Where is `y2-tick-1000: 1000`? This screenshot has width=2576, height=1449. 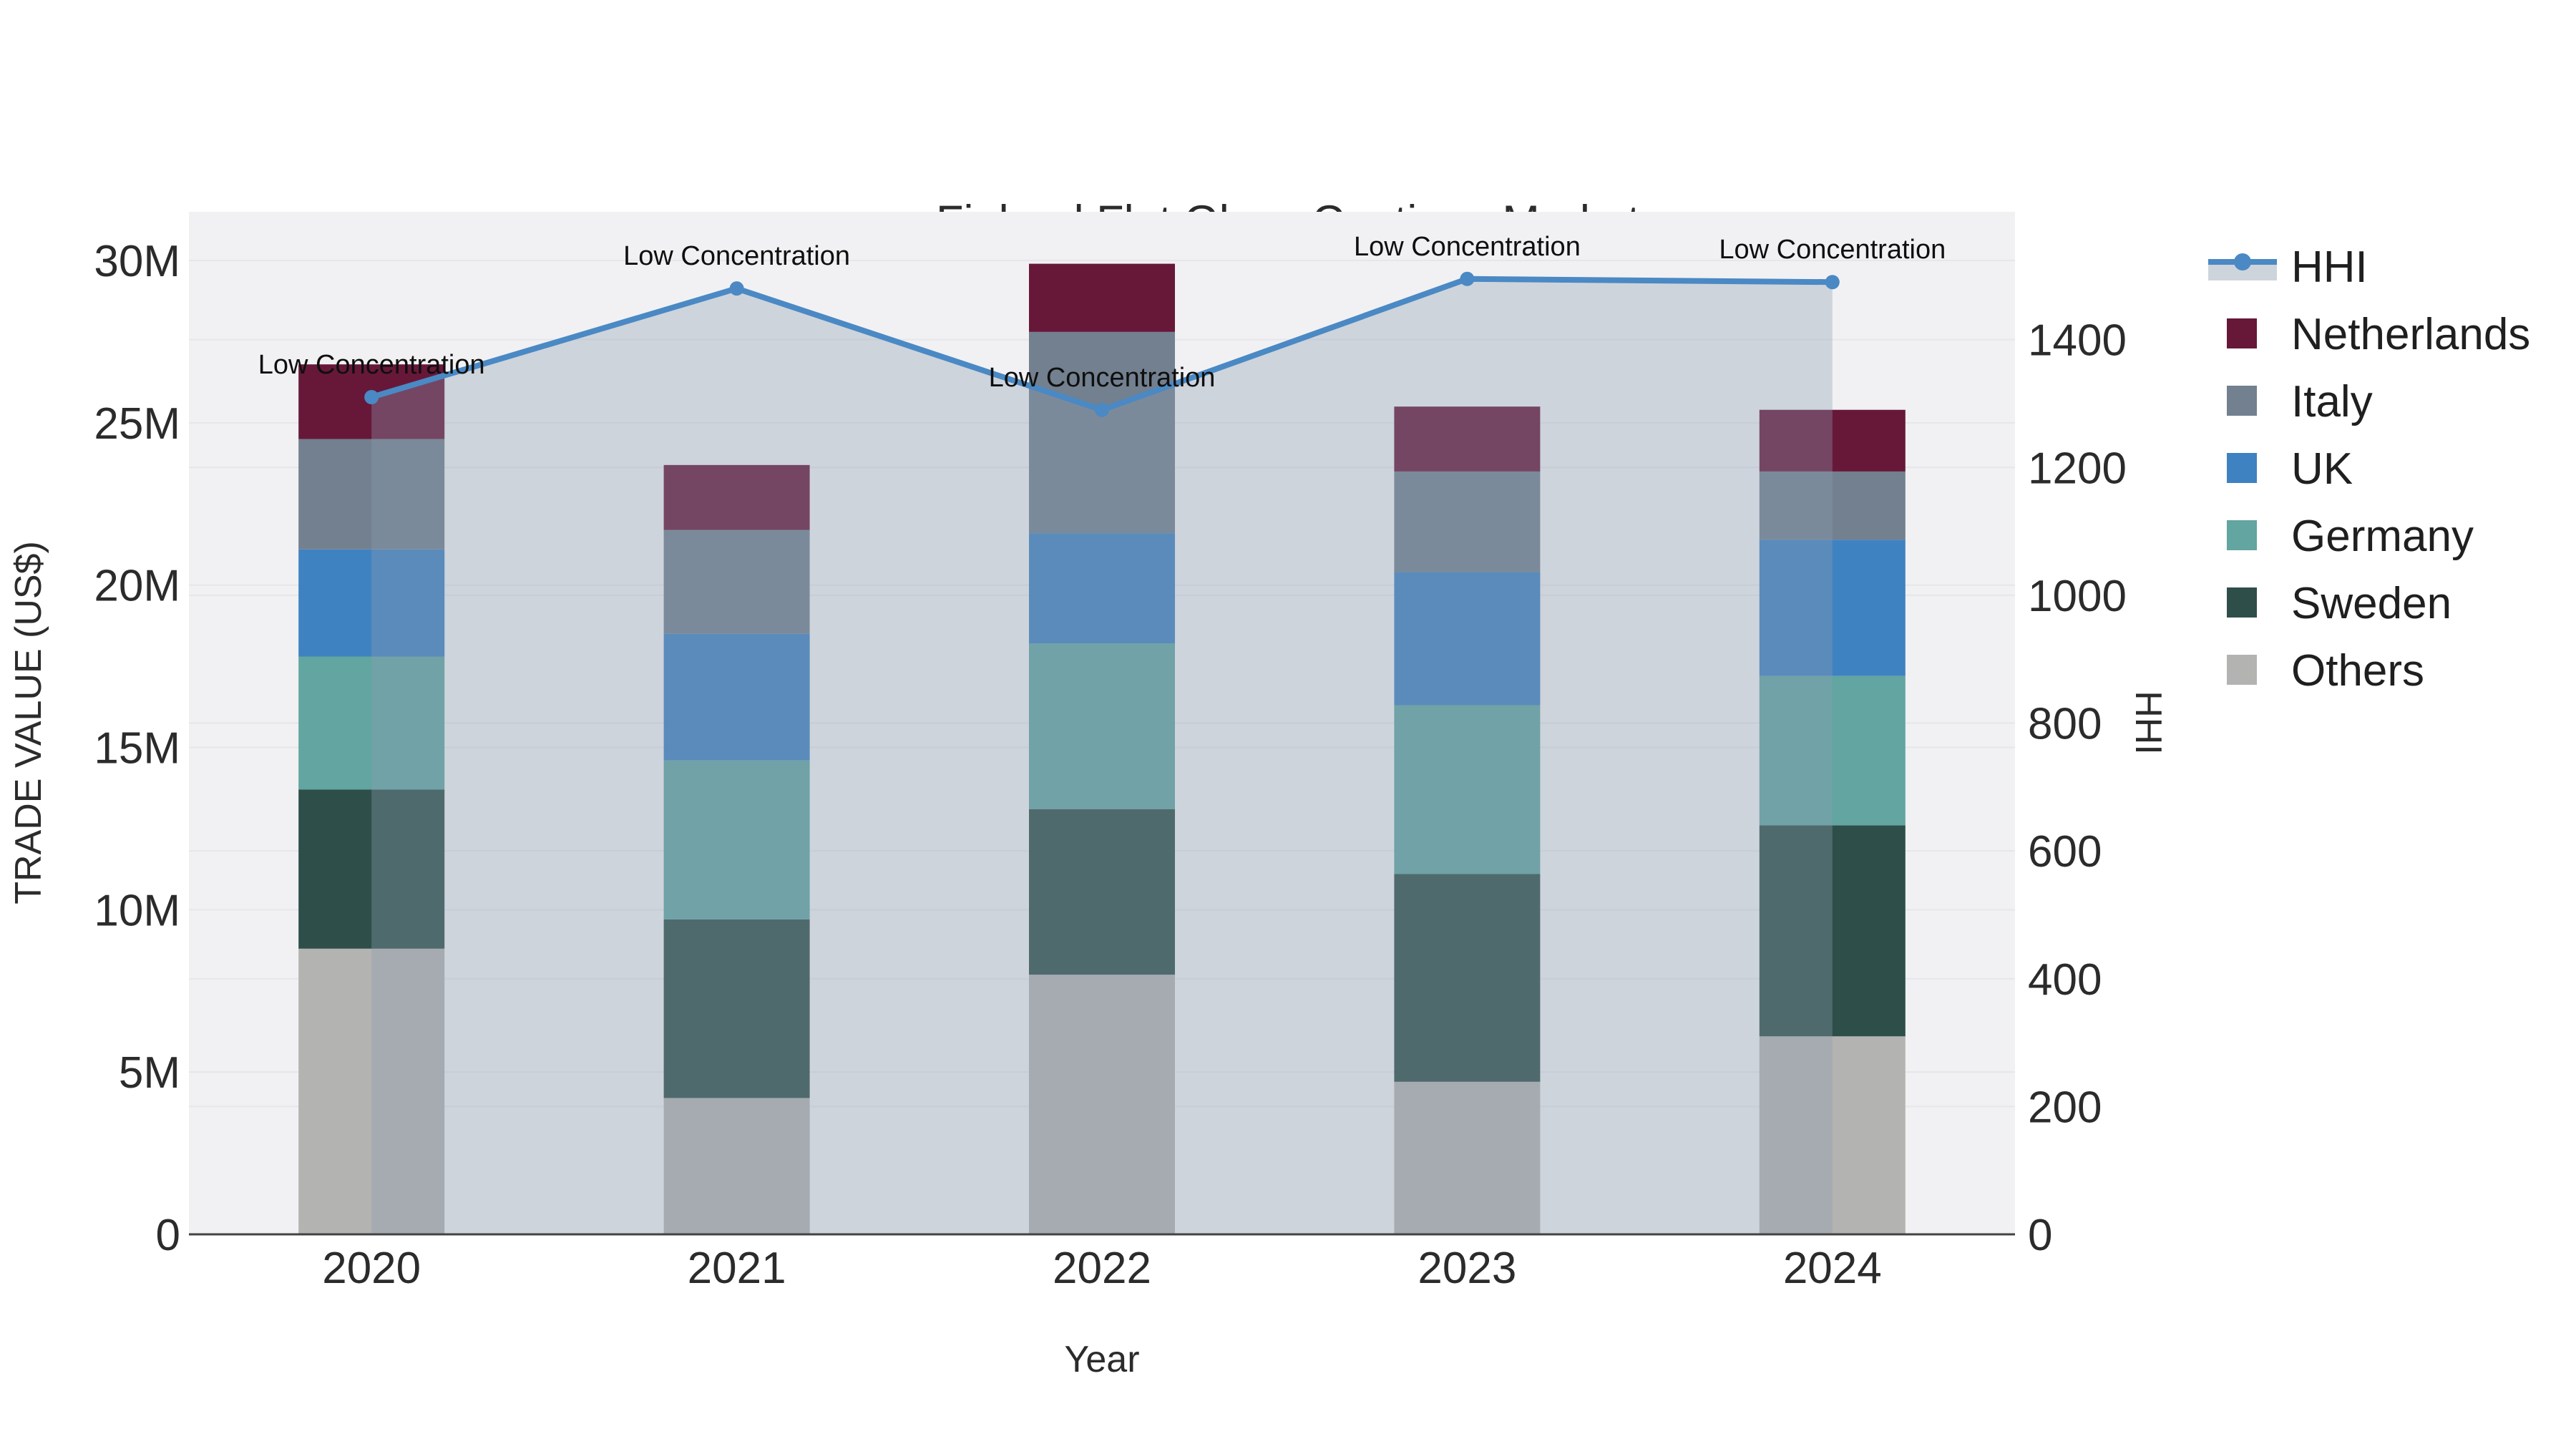 y2-tick-1000: 1000 is located at coordinates (2077, 596).